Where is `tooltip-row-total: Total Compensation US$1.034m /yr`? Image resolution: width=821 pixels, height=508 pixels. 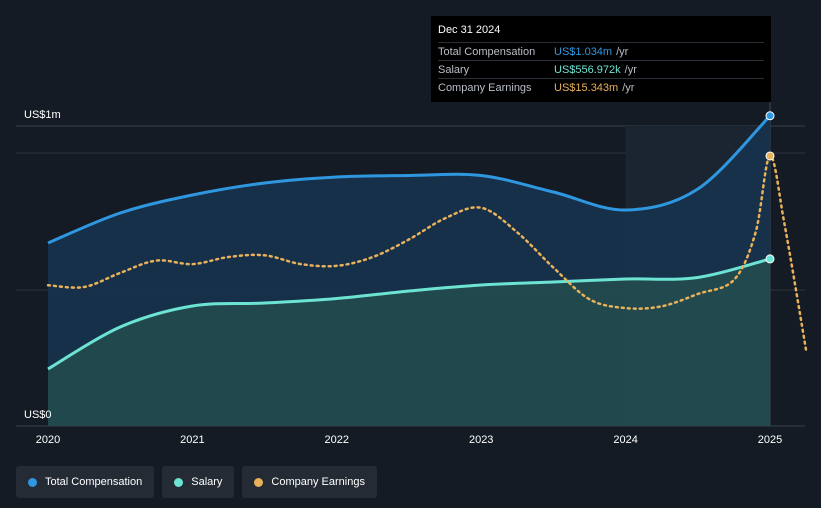
tooltip-row-total: Total Compensation US$1.034m /yr is located at coordinates (601, 51).